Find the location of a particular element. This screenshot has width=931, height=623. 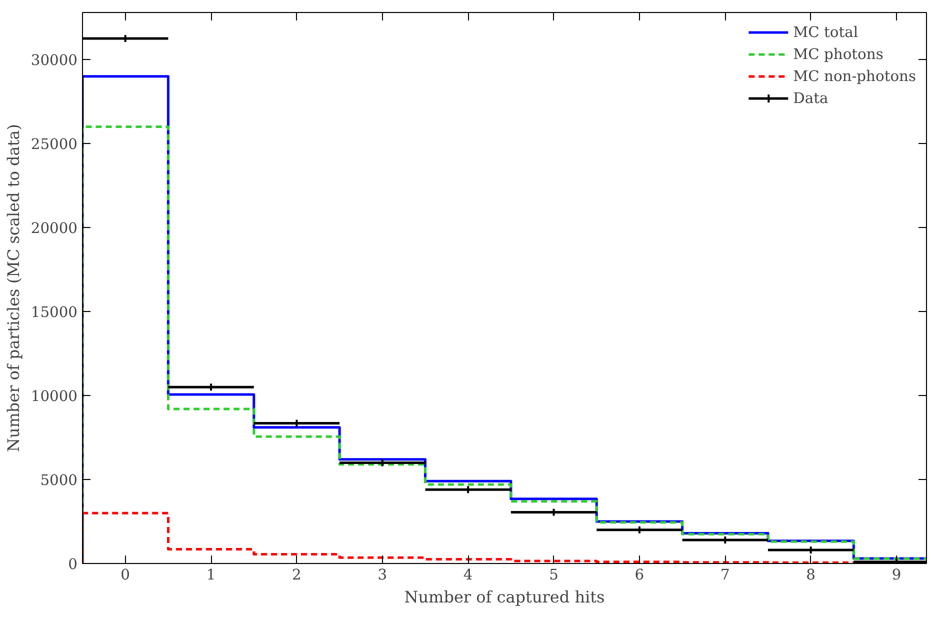

y-tick-label: 25000 is located at coordinates (54, 145).